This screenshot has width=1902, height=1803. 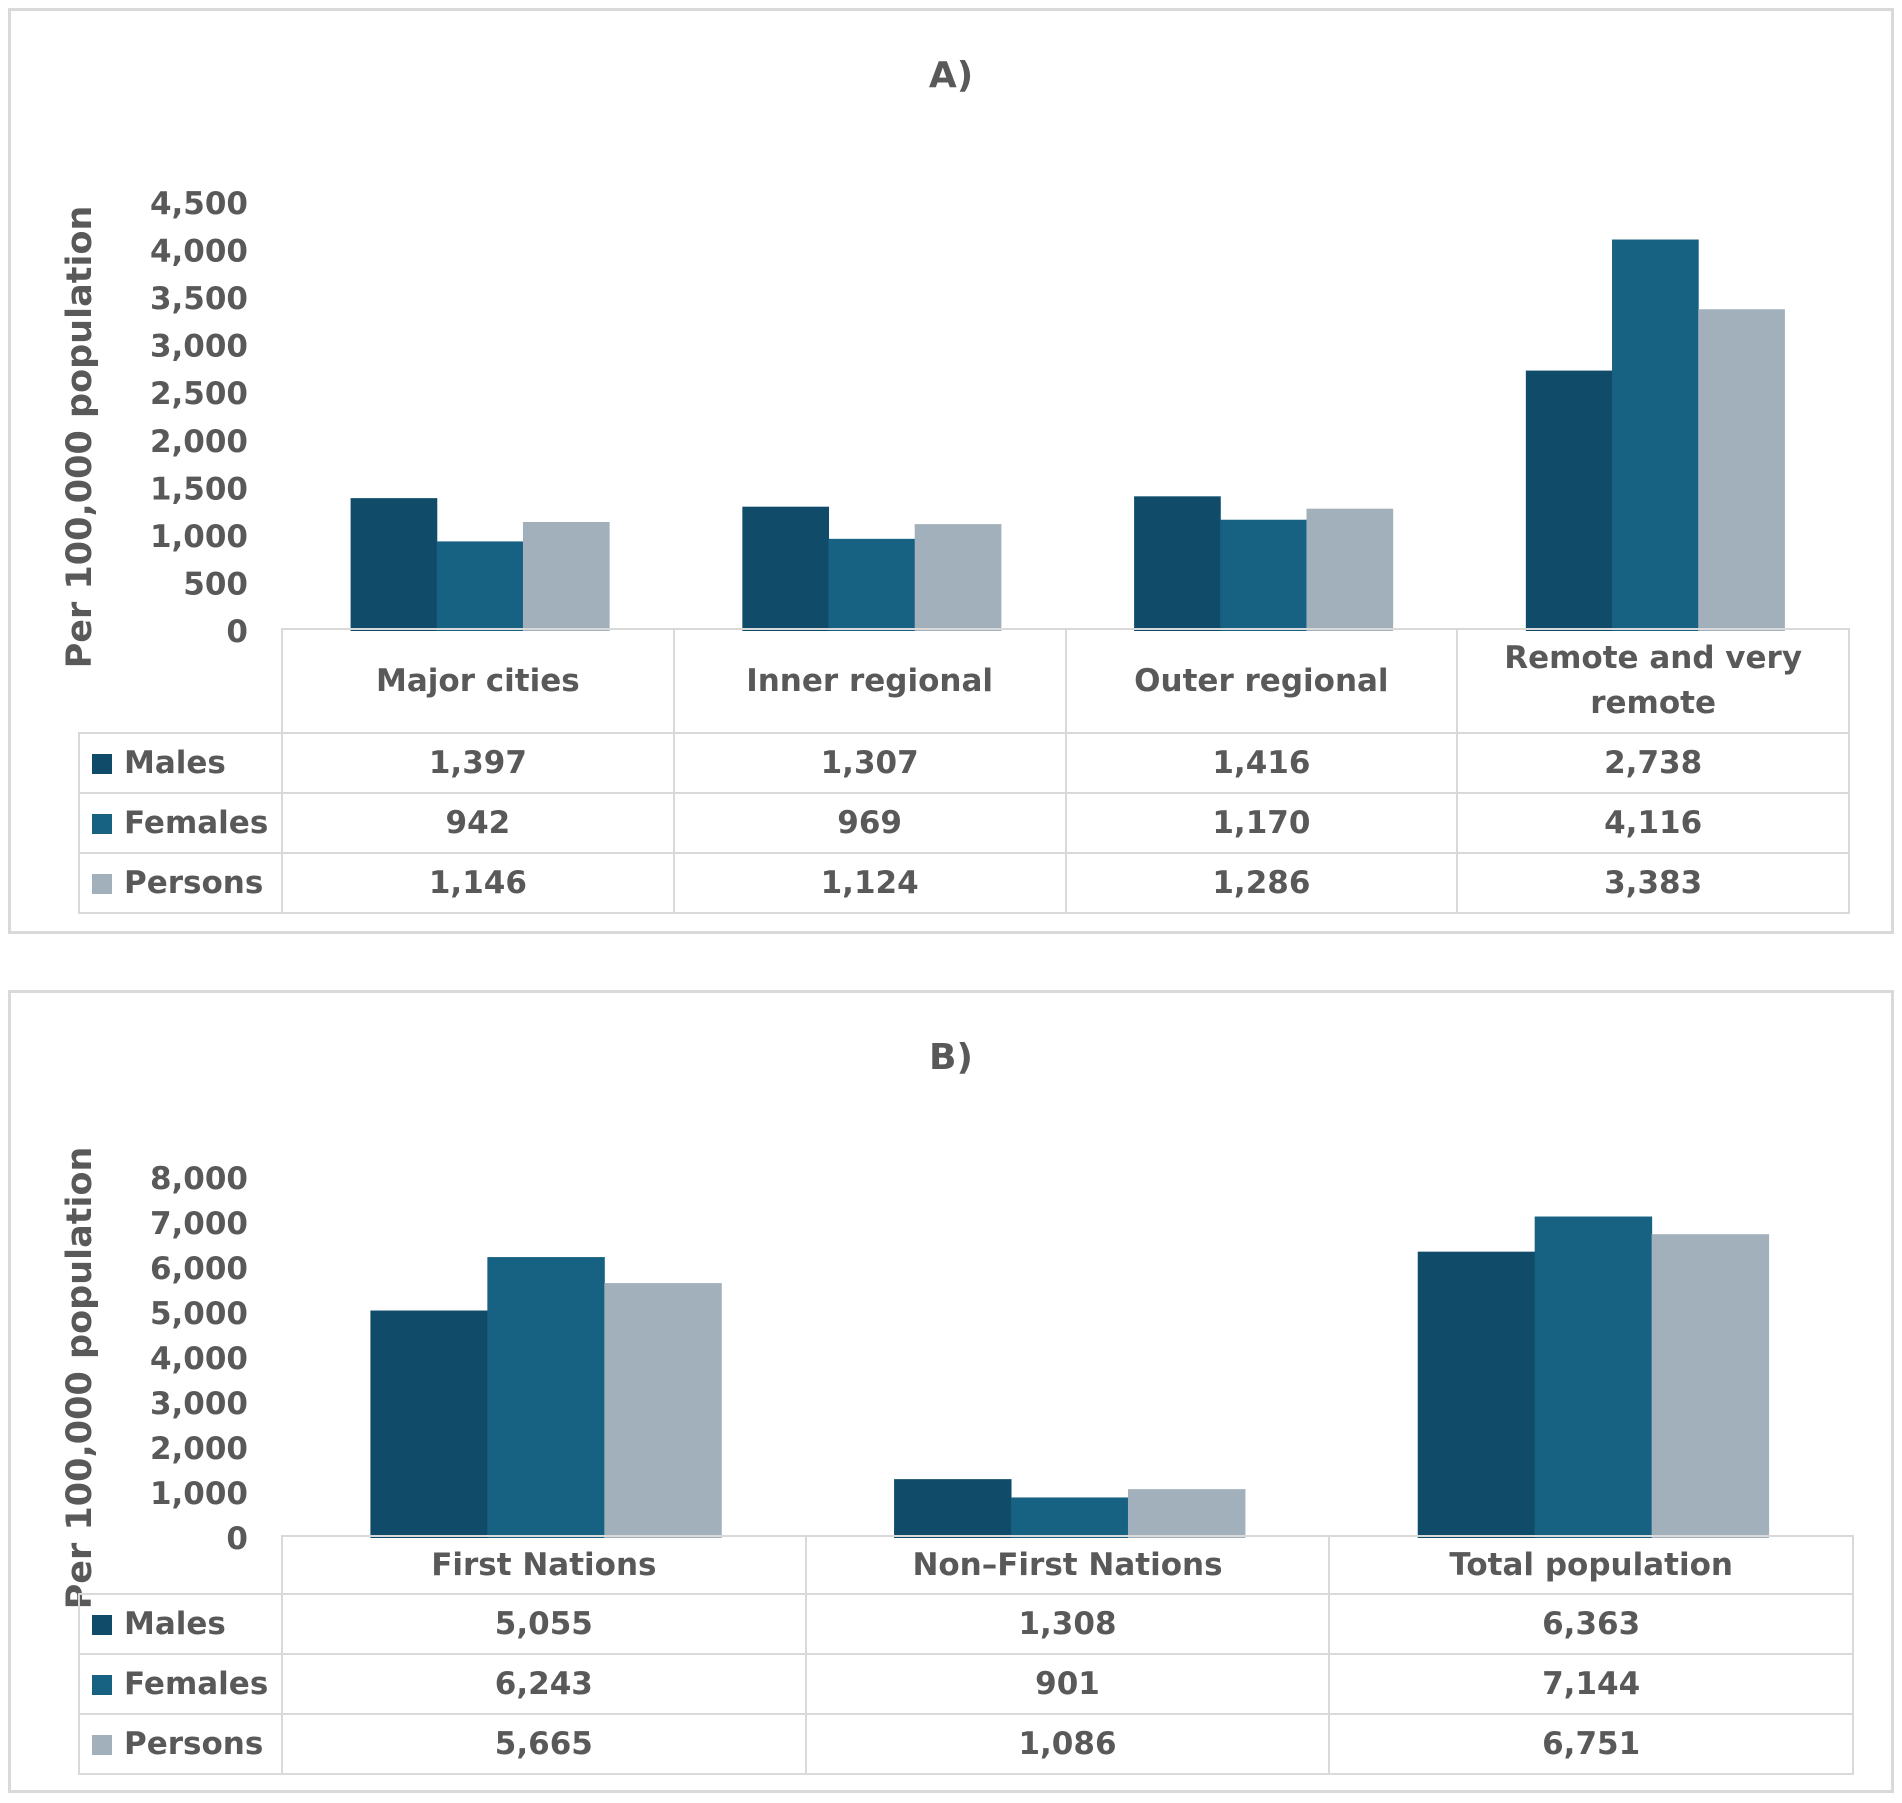 I want to click on x-category-label: Remote and very remote, so click(x=1653, y=681).